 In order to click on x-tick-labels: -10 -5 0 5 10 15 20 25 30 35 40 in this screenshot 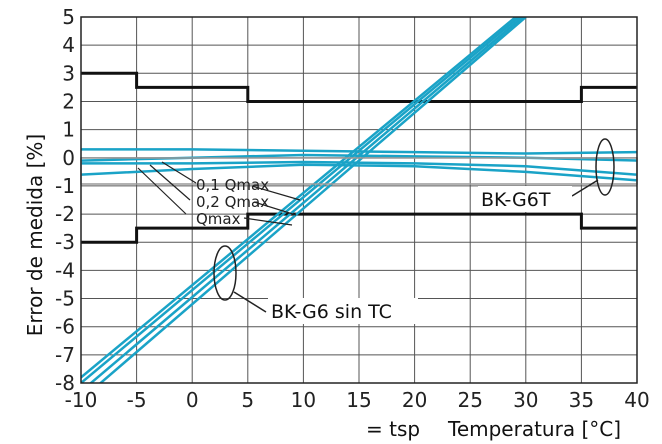, I will do `click(357, 400)`.